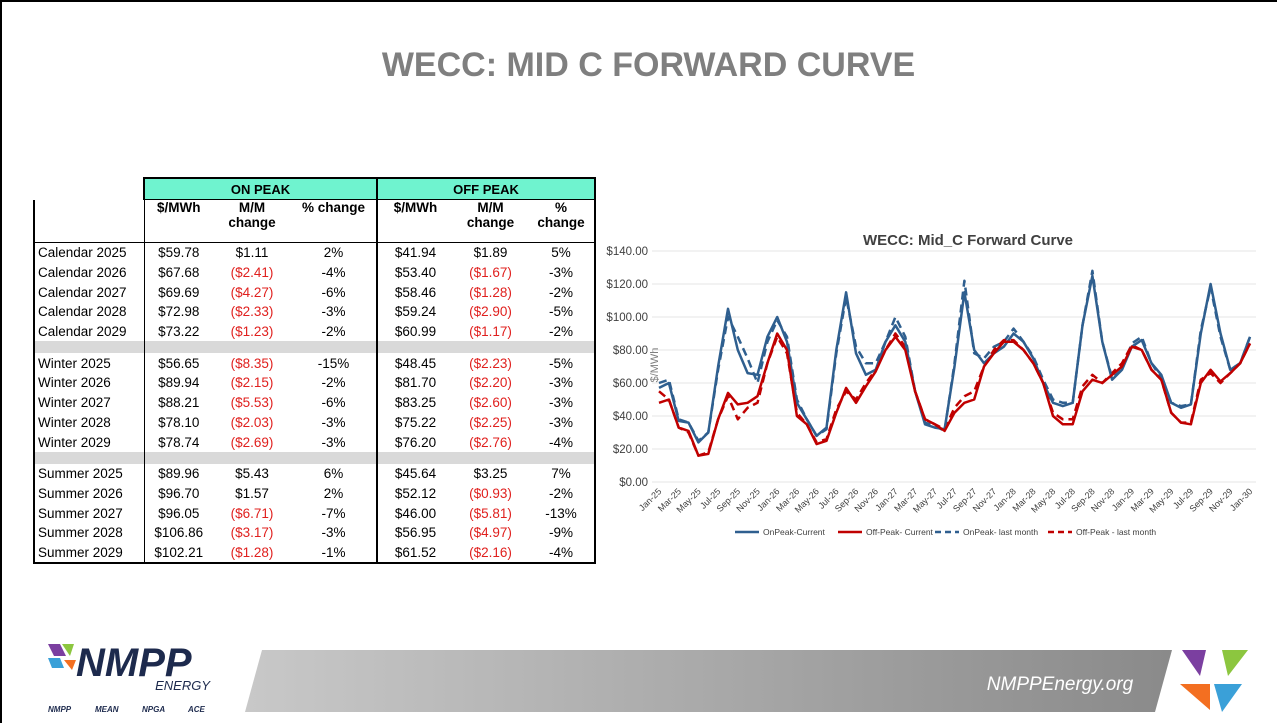 This screenshot has width=1277, height=723. I want to click on table-cell: $83.25, so click(415, 403).